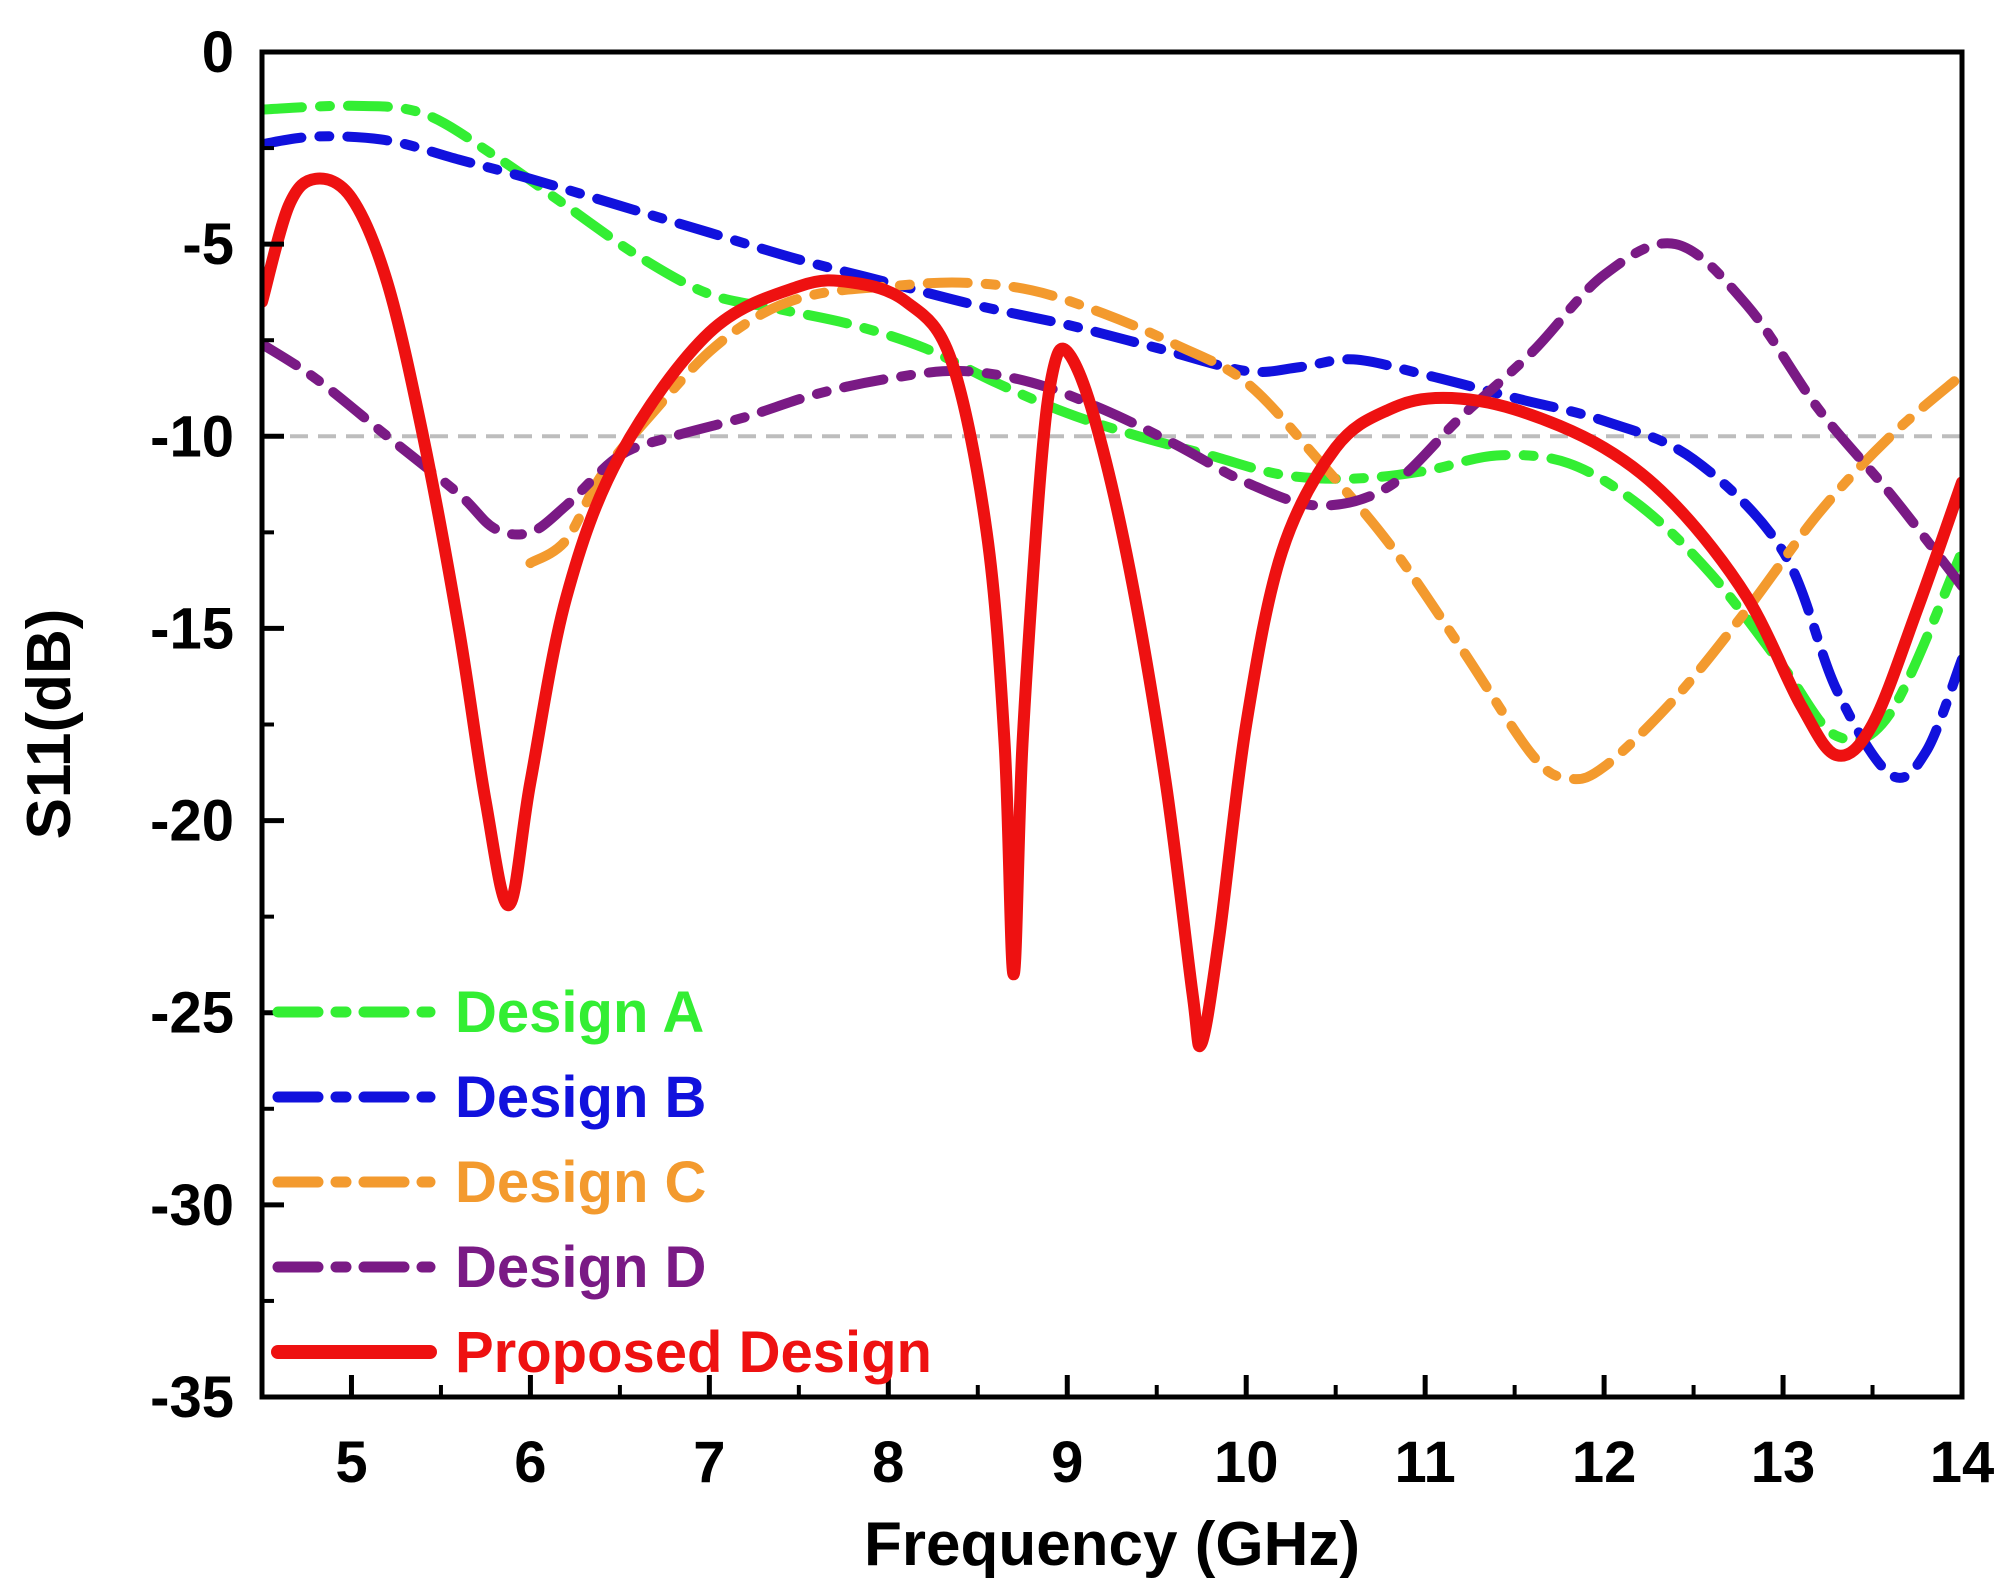 This screenshot has height=1595, width=2008. I want to click on x-axis-title: Frequency (GHz), so click(1112, 1544).